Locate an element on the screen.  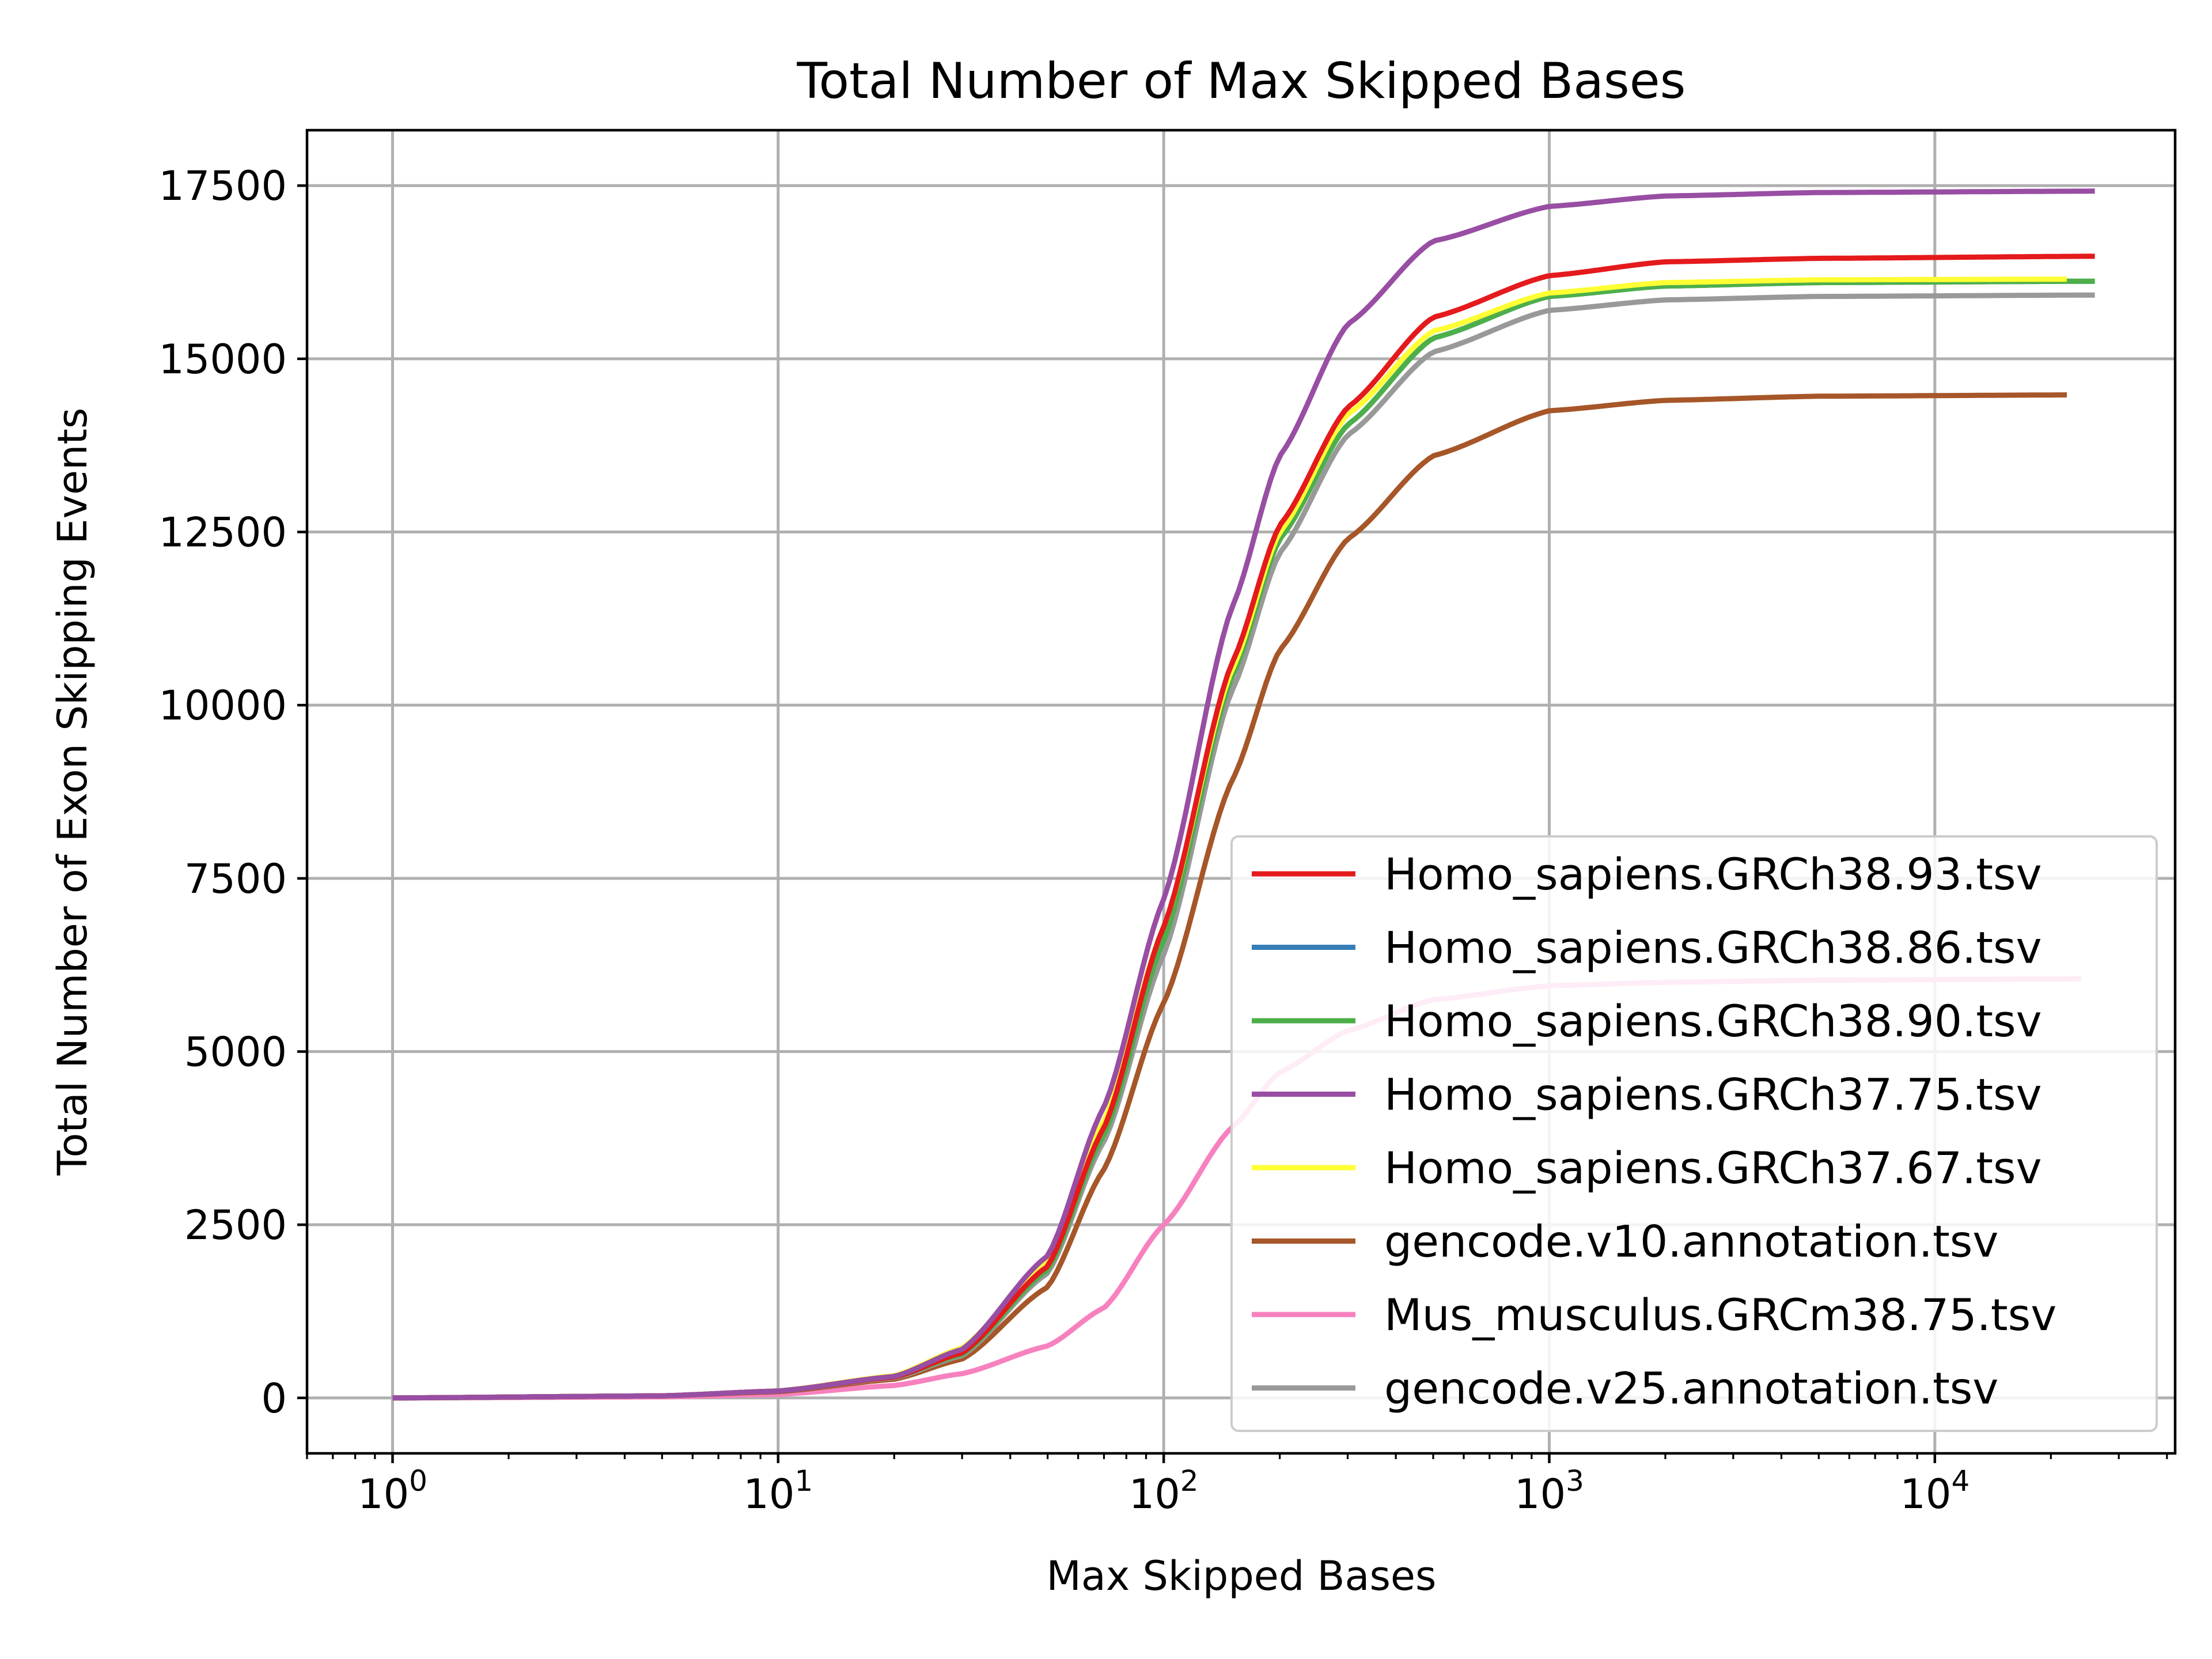
y-tick-label: 7500 is located at coordinates (235, 879).